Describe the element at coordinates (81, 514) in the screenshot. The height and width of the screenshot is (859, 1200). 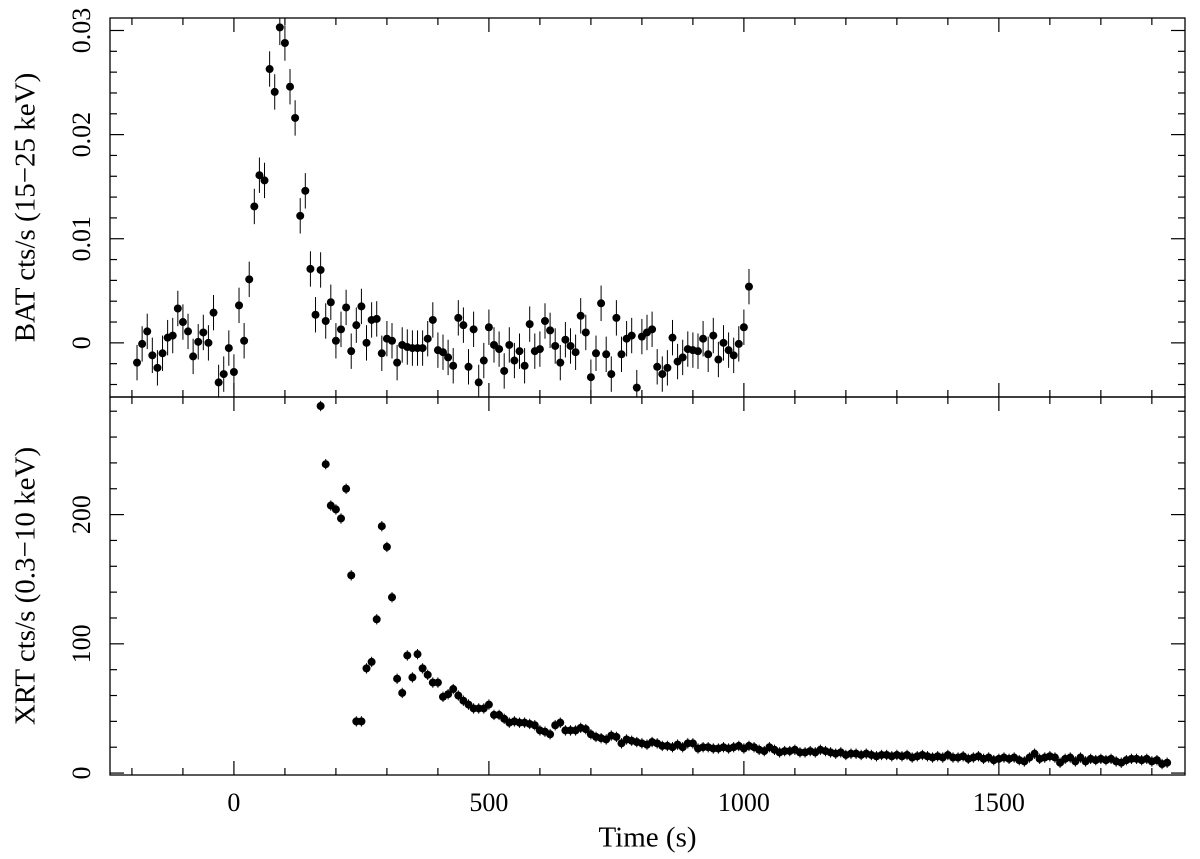
I see `y-tick-label: 200` at that location.